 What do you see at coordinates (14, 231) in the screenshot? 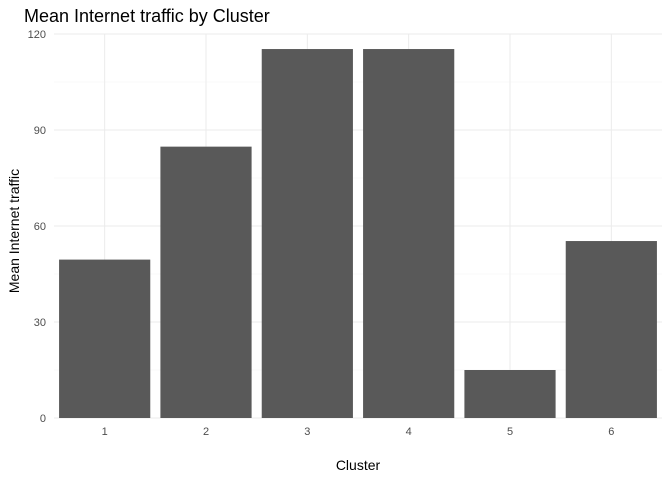
I see `y-axis-title: Mean Internet traffic` at bounding box center [14, 231].